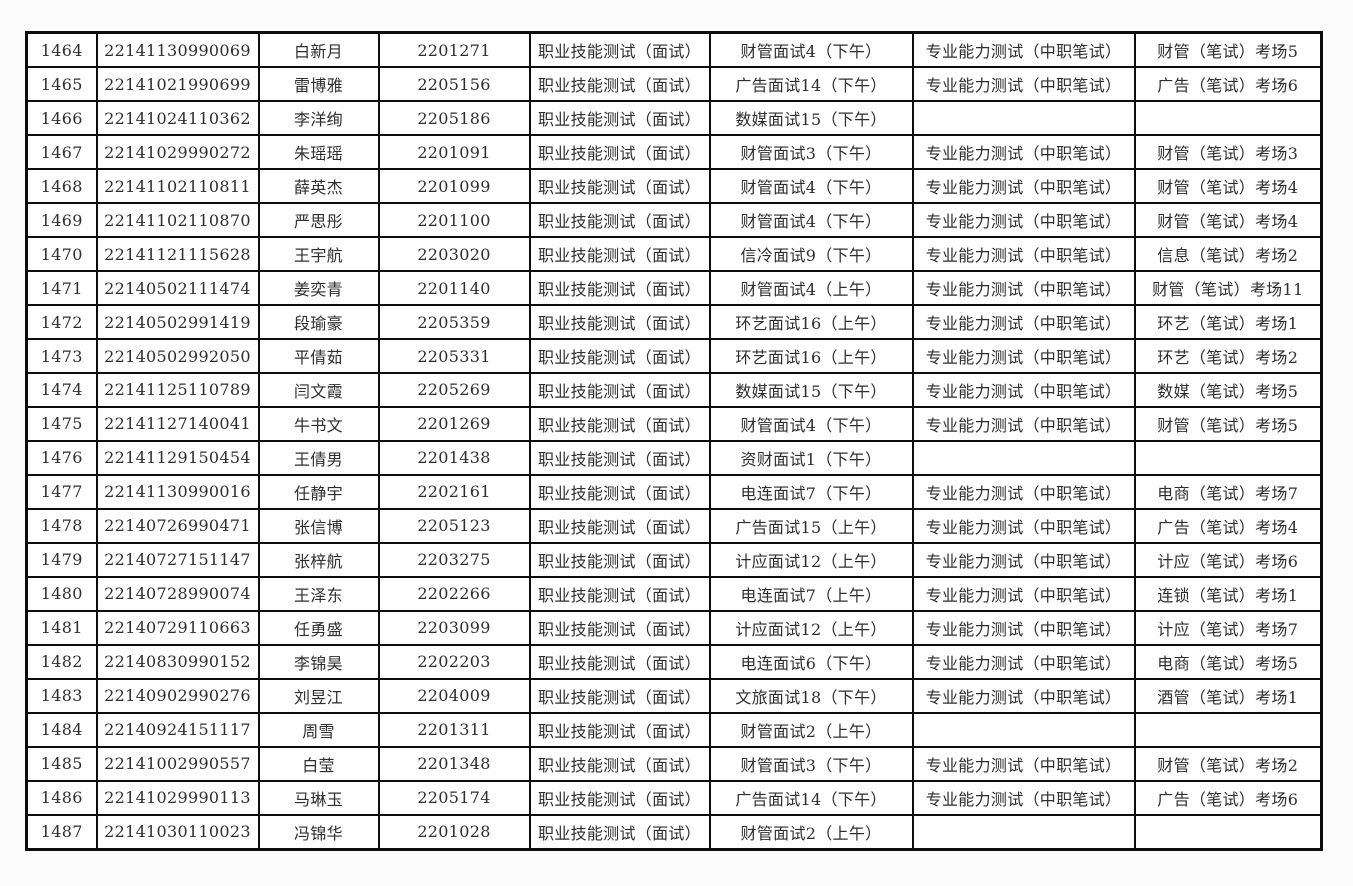 The width and height of the screenshot is (1353, 886). Describe the element at coordinates (177, 695) in the screenshot. I see `table-cell: 22140902990276` at that location.